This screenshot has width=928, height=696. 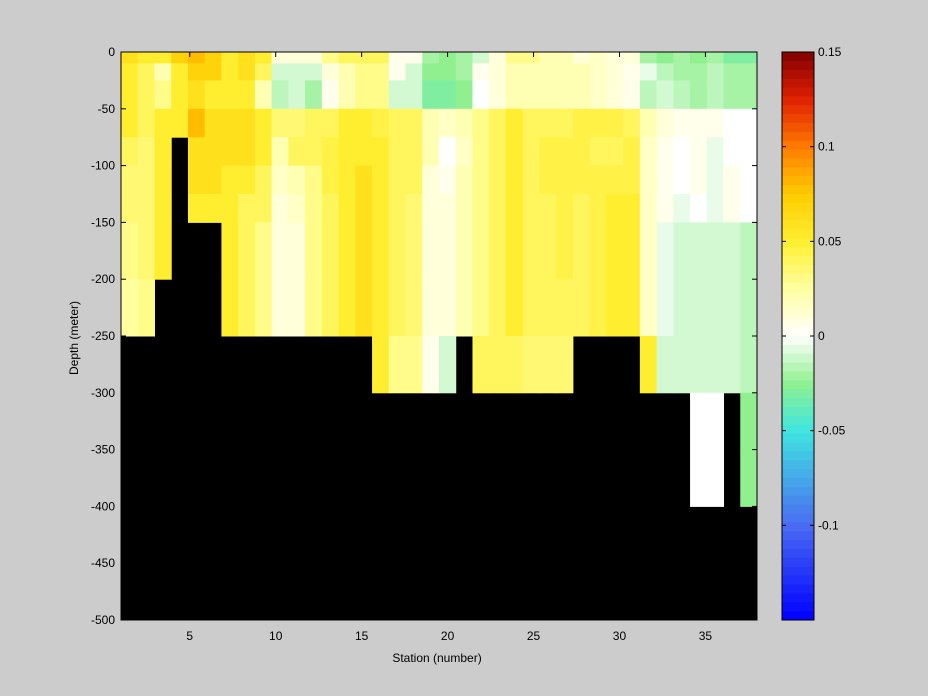 I want to click on y-tick-label: -300, so click(x=103, y=393).